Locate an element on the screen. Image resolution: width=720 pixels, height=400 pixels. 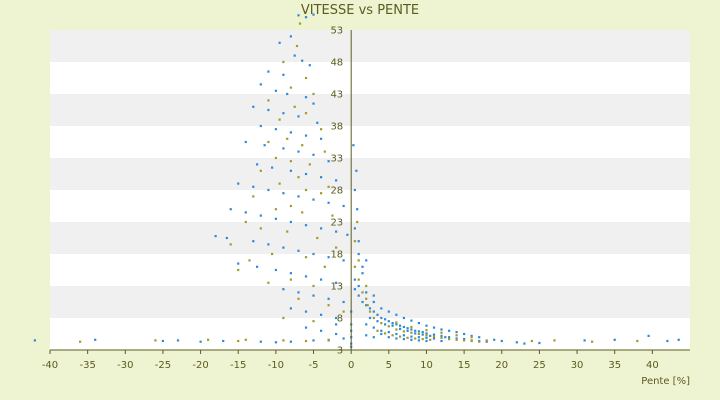
chart-title: VITESSE vs PENTE is located at coordinates (360, 10).